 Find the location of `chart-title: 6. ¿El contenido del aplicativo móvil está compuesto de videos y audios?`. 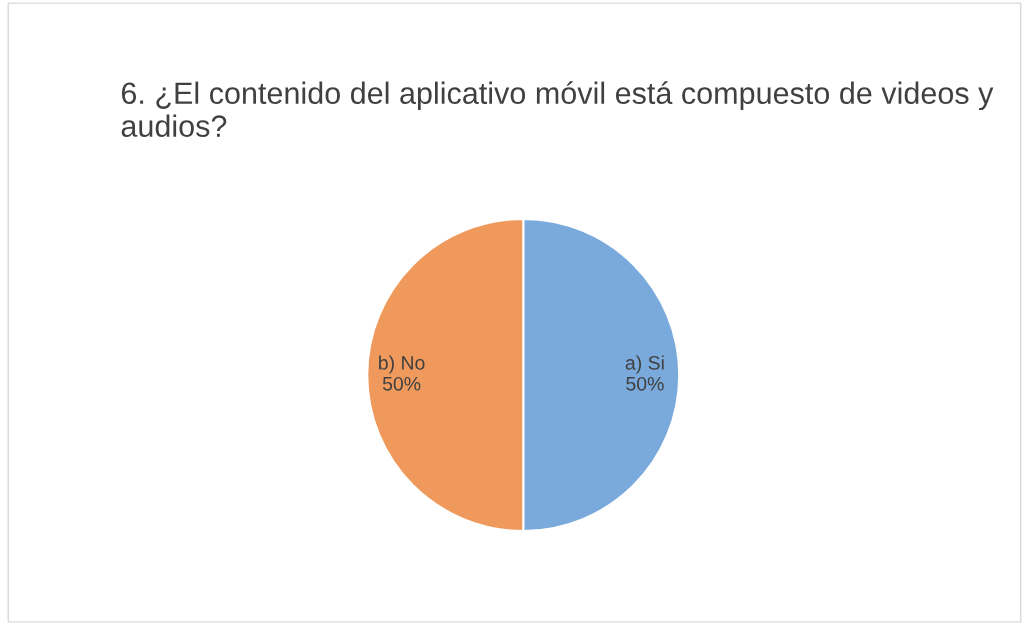

chart-title: 6. ¿El contenido del aplicativo móvil está compuesto de videos y audios? is located at coordinates (557, 109).